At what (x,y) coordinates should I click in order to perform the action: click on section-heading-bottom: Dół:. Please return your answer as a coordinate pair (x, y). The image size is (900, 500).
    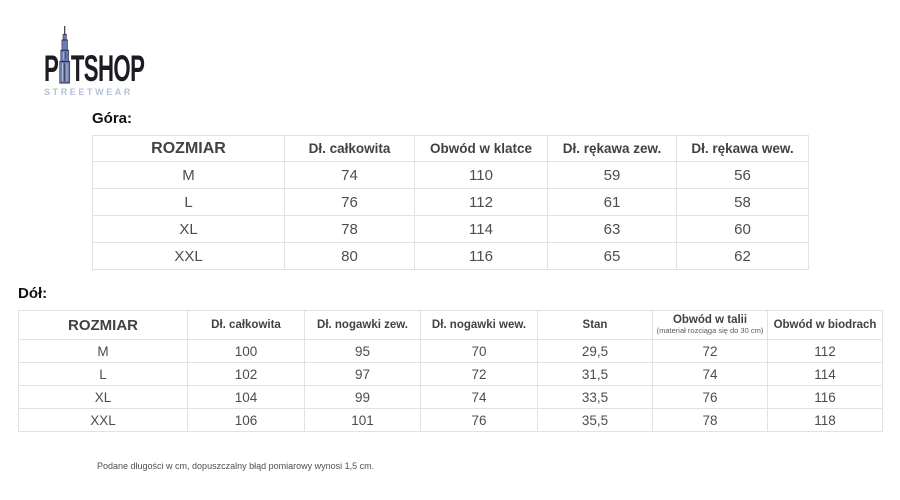
    Looking at the image, I should click on (33, 293).